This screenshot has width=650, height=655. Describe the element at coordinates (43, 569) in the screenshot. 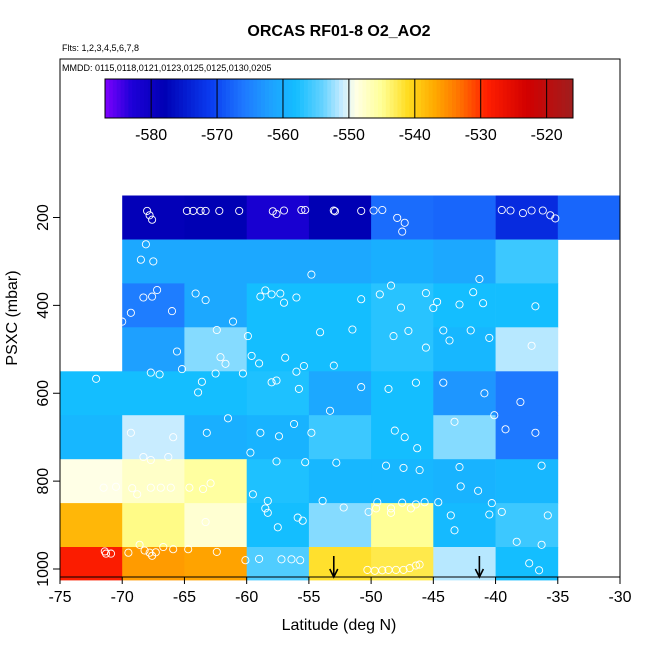

I see `y-tick-label: 1000` at that location.